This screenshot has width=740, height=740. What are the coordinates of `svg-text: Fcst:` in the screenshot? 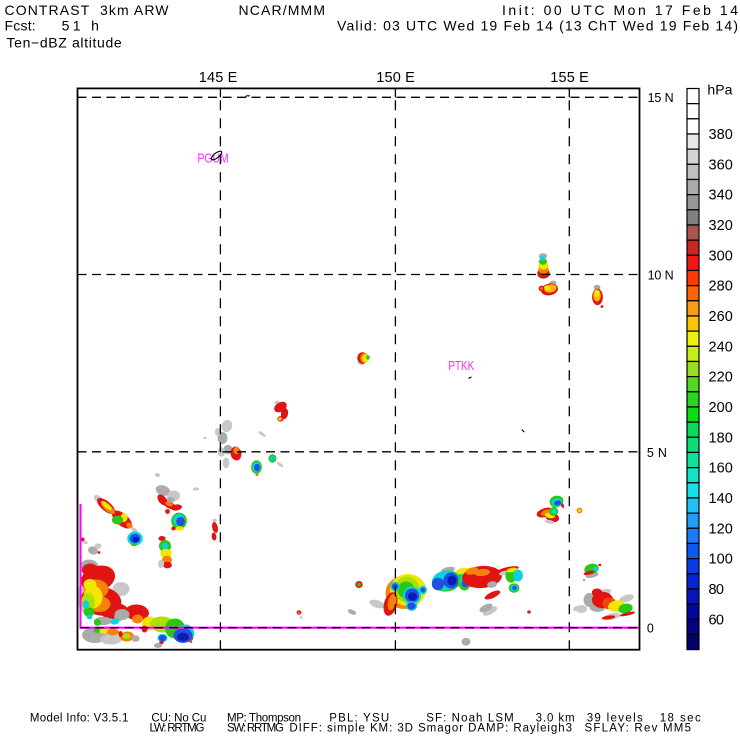 It's located at (20, 26).